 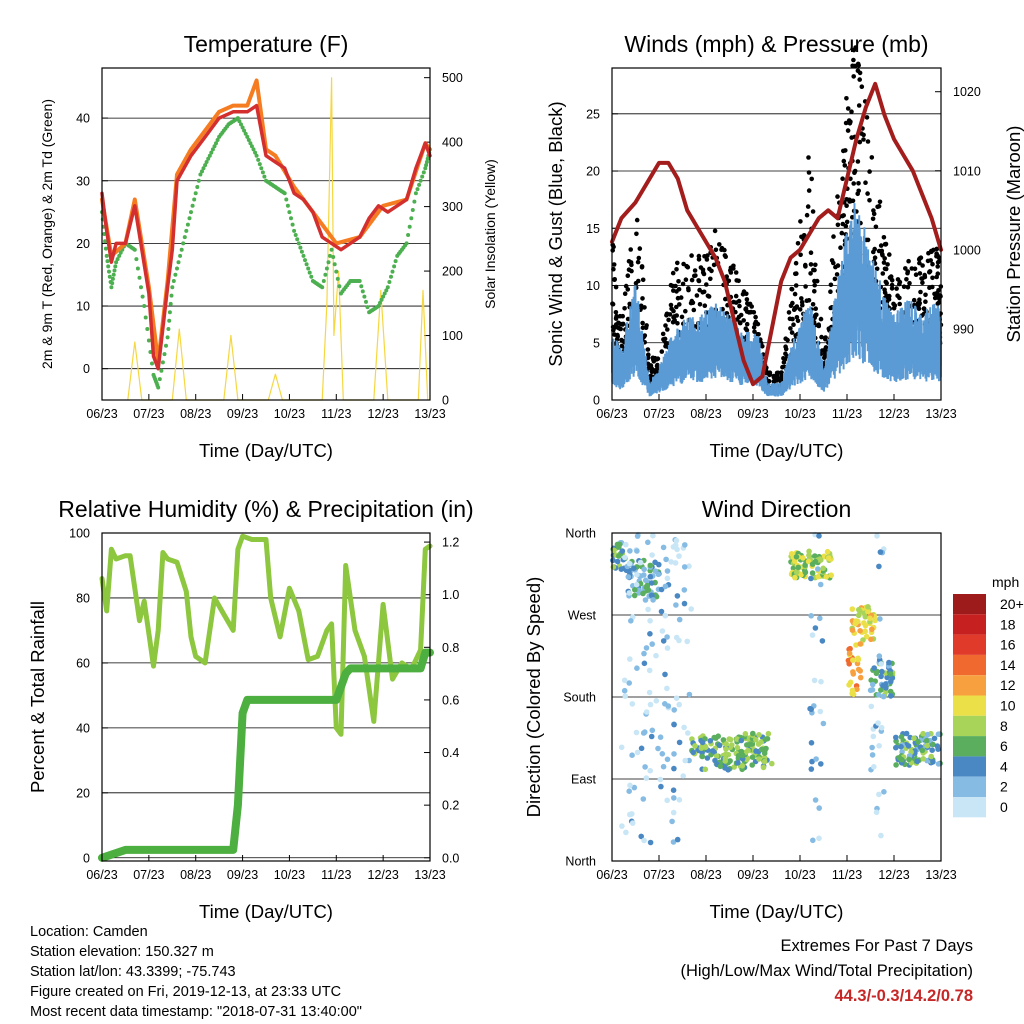 What do you see at coordinates (450, 543) in the screenshot?
I see `y2-tick-label: 1.2` at bounding box center [450, 543].